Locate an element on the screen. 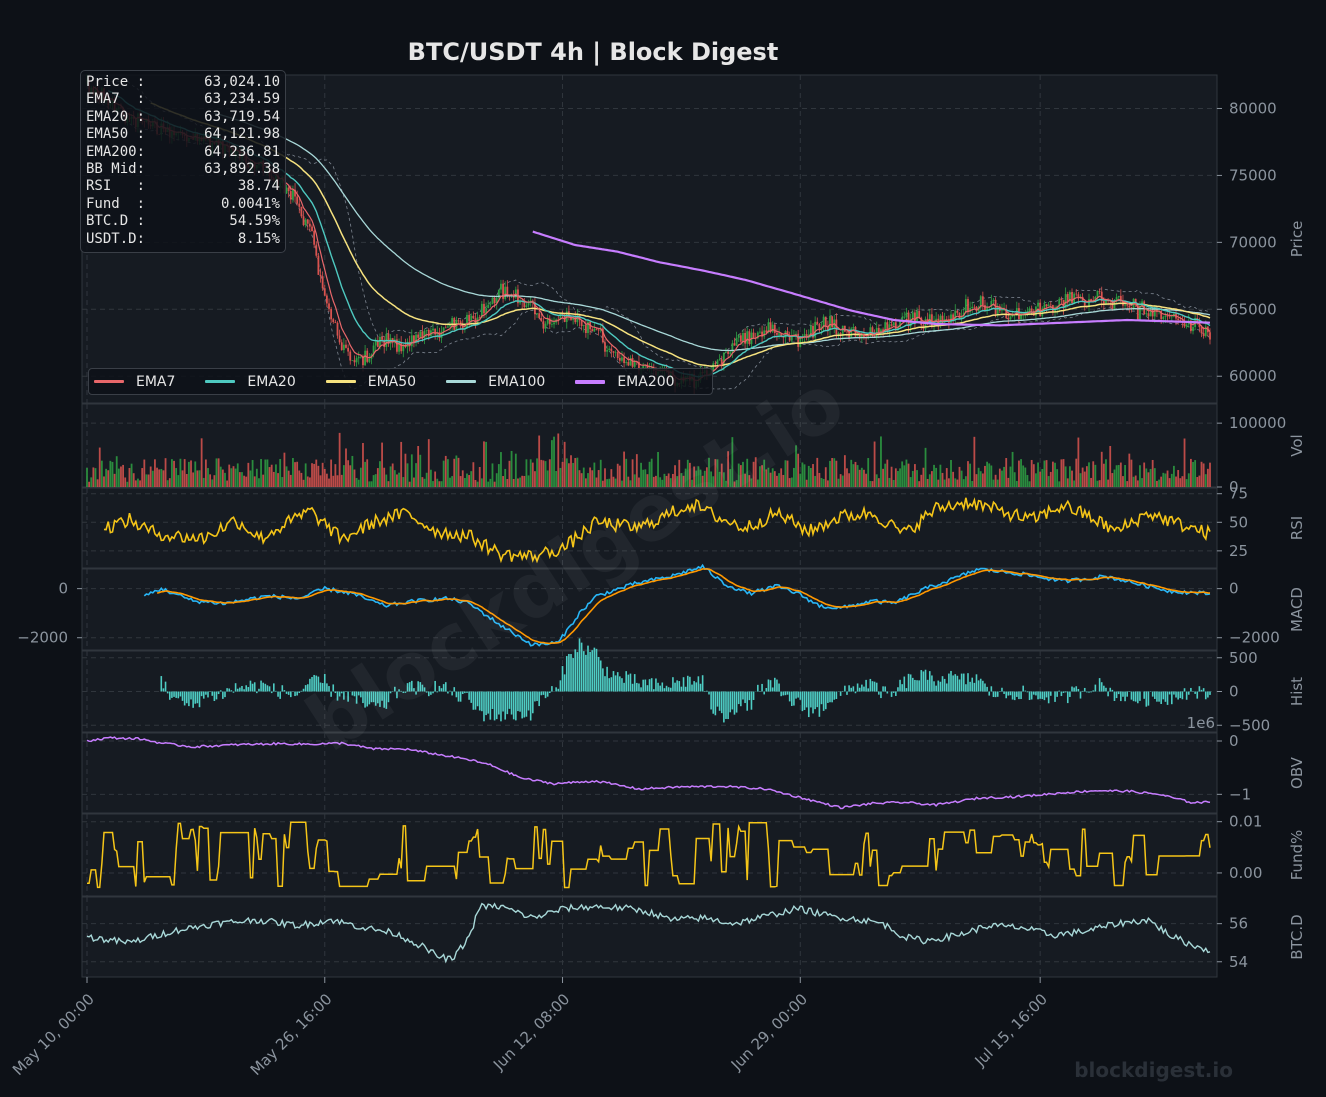 The width and height of the screenshot is (1326, 1097). ytick-label-vol: 0 is located at coordinates (1234, 487).